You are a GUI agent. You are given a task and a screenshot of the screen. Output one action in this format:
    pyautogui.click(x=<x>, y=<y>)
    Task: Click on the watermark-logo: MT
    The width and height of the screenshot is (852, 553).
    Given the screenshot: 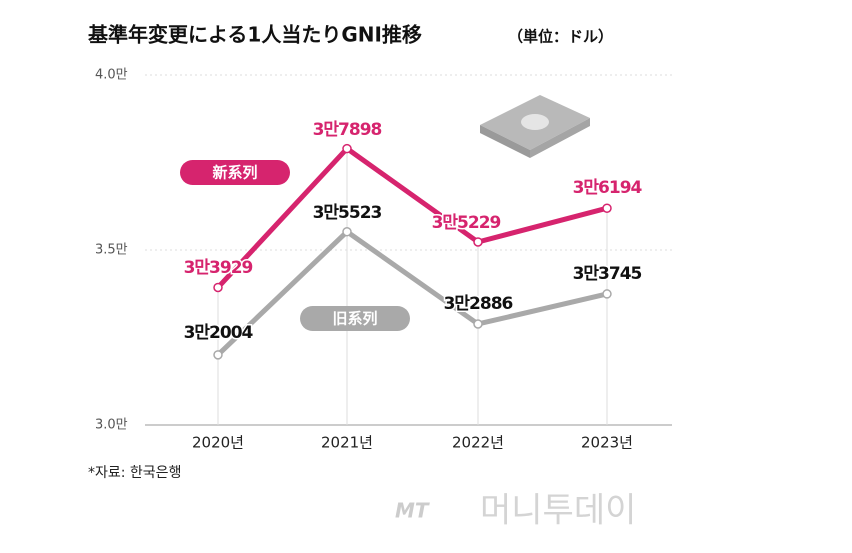 What is the action you would take?
    pyautogui.click(x=412, y=511)
    